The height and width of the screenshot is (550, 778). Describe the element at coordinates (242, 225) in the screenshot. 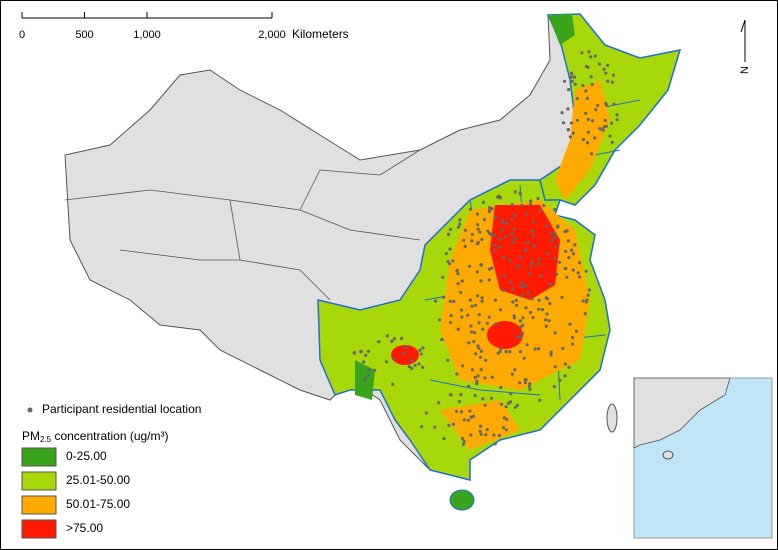

I see `province-boundary` at that location.